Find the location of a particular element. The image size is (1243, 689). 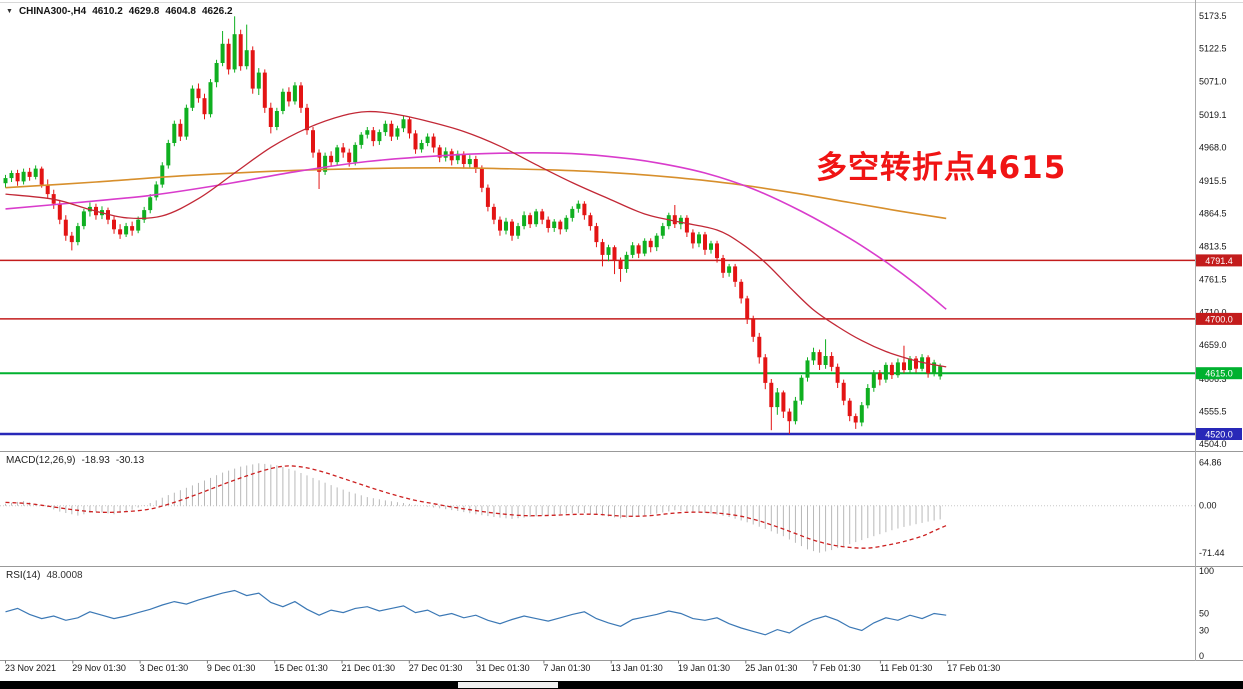

time-axis-label: 31 Dec 01:30 is located at coordinates (503, 668).